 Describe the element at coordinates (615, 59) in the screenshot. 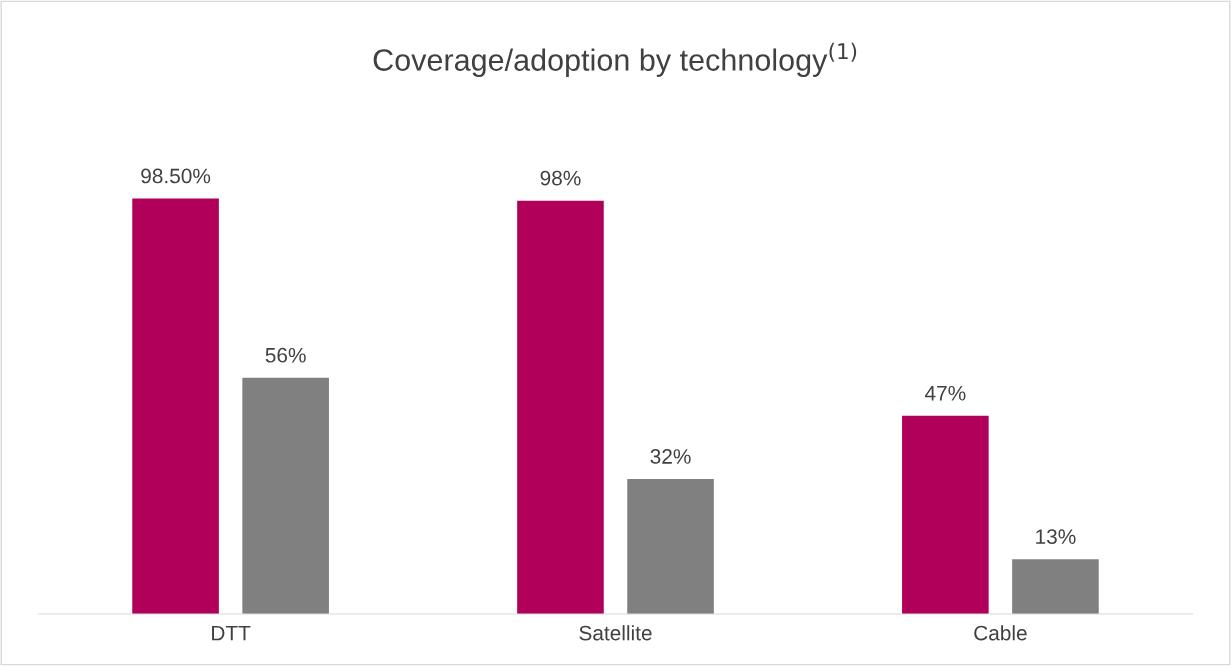

I see `chart-title: Coverage/adoption by technology$^{(1)}$` at that location.